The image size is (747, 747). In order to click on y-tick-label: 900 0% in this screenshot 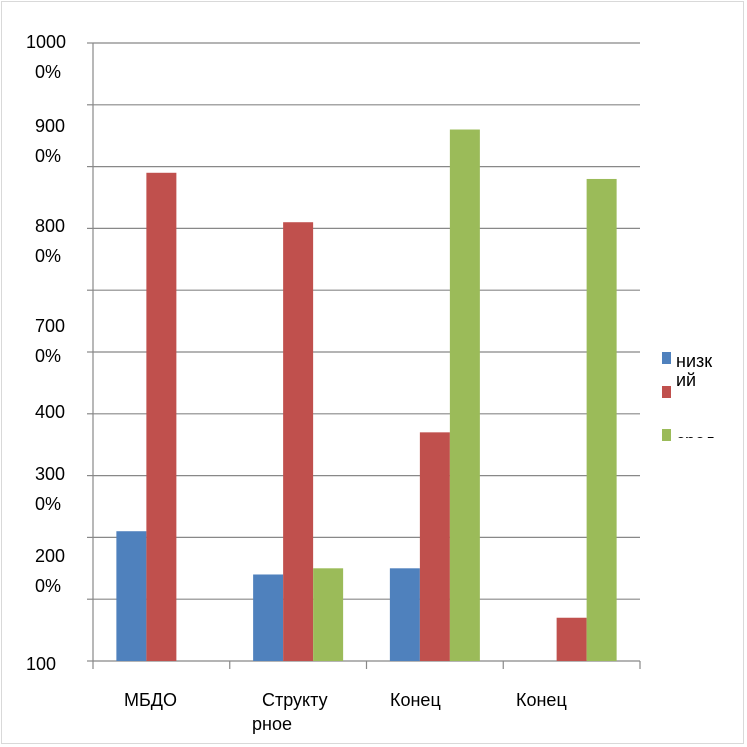, I will do `click(50, 141)`.